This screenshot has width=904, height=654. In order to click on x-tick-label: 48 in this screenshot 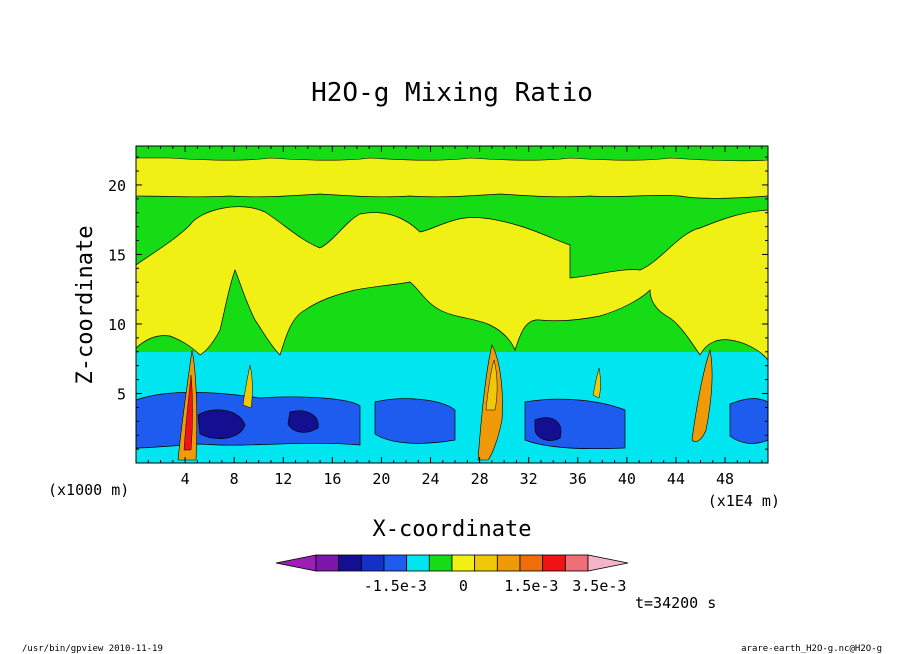, I will do `click(725, 479)`.